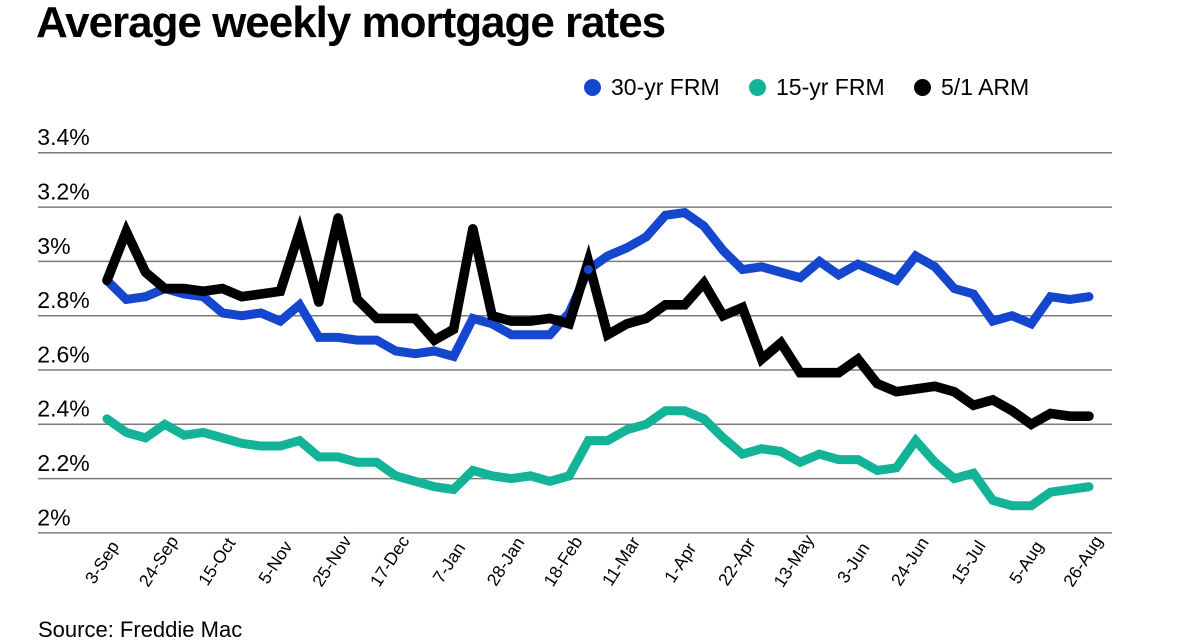  What do you see at coordinates (506, 561) in the screenshot?
I see `svg-text: 28-Jan` at bounding box center [506, 561].